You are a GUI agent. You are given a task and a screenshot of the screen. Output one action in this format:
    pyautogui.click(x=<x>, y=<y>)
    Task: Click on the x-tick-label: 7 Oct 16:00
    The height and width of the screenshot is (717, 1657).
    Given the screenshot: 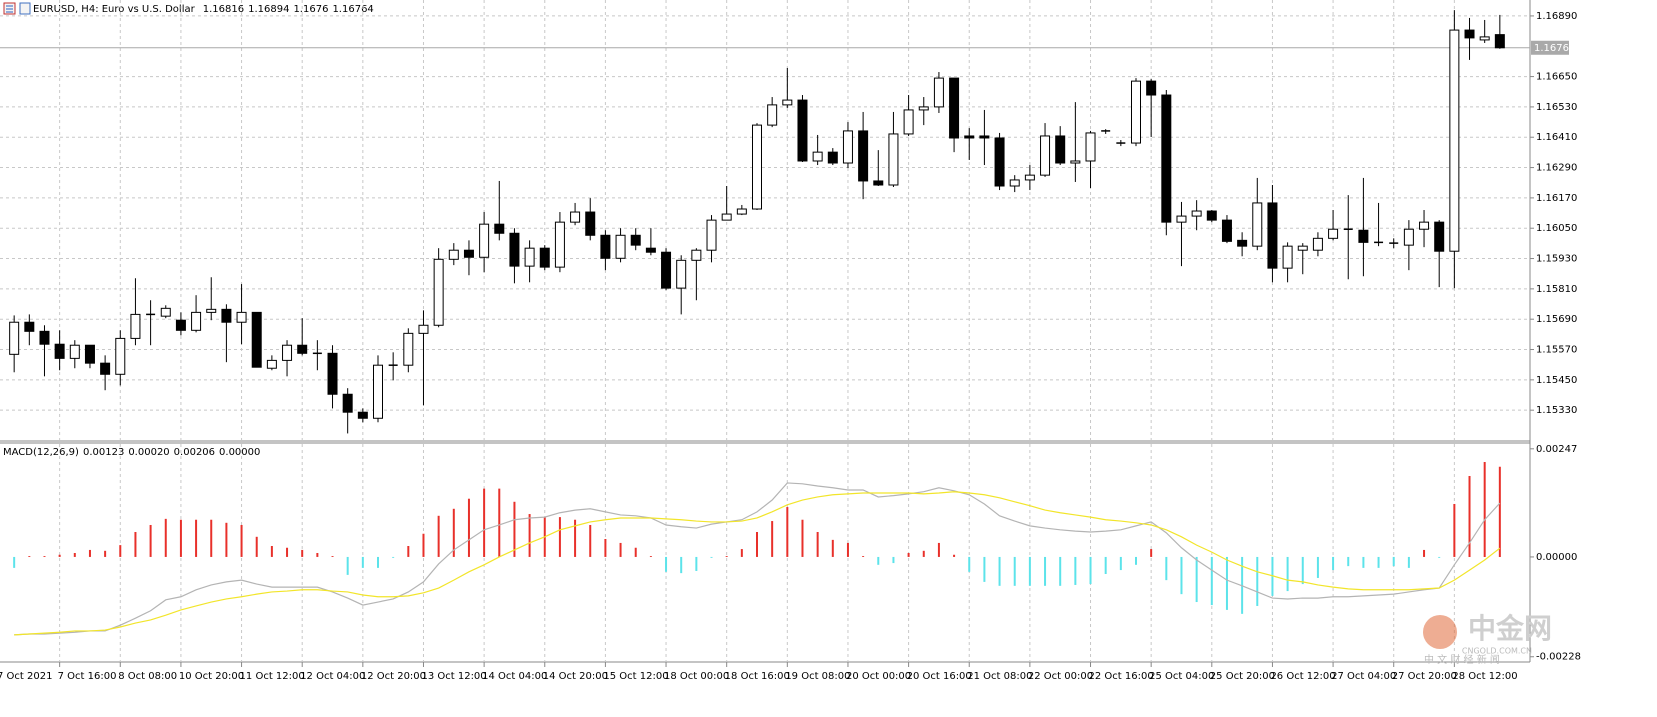 What is the action you would take?
    pyautogui.click(x=87, y=676)
    